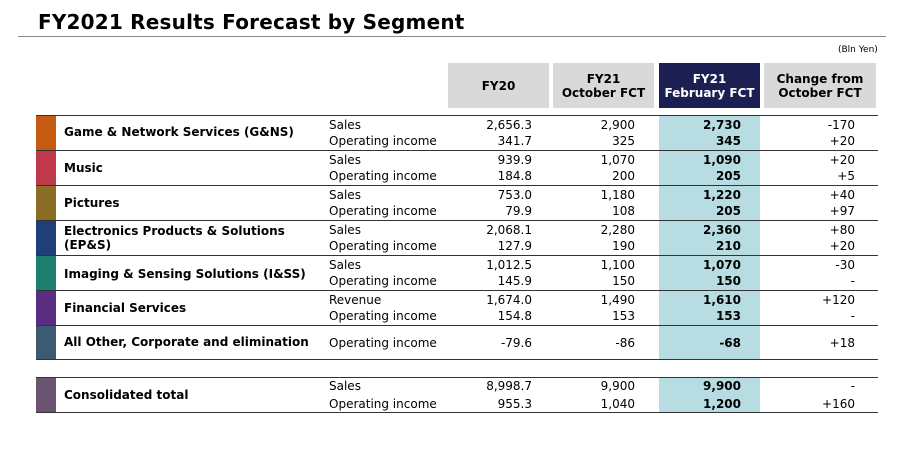 The height and width of the screenshot is (476, 900). What do you see at coordinates (514, 160) in the screenshot?
I see `cell-fy20: 939.9` at bounding box center [514, 160].